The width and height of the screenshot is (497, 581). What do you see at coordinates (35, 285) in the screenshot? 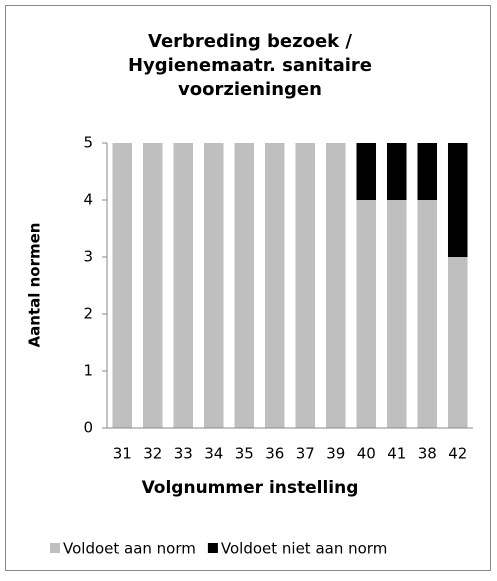
I see `y-axis-title: Aantal normen` at bounding box center [35, 285].